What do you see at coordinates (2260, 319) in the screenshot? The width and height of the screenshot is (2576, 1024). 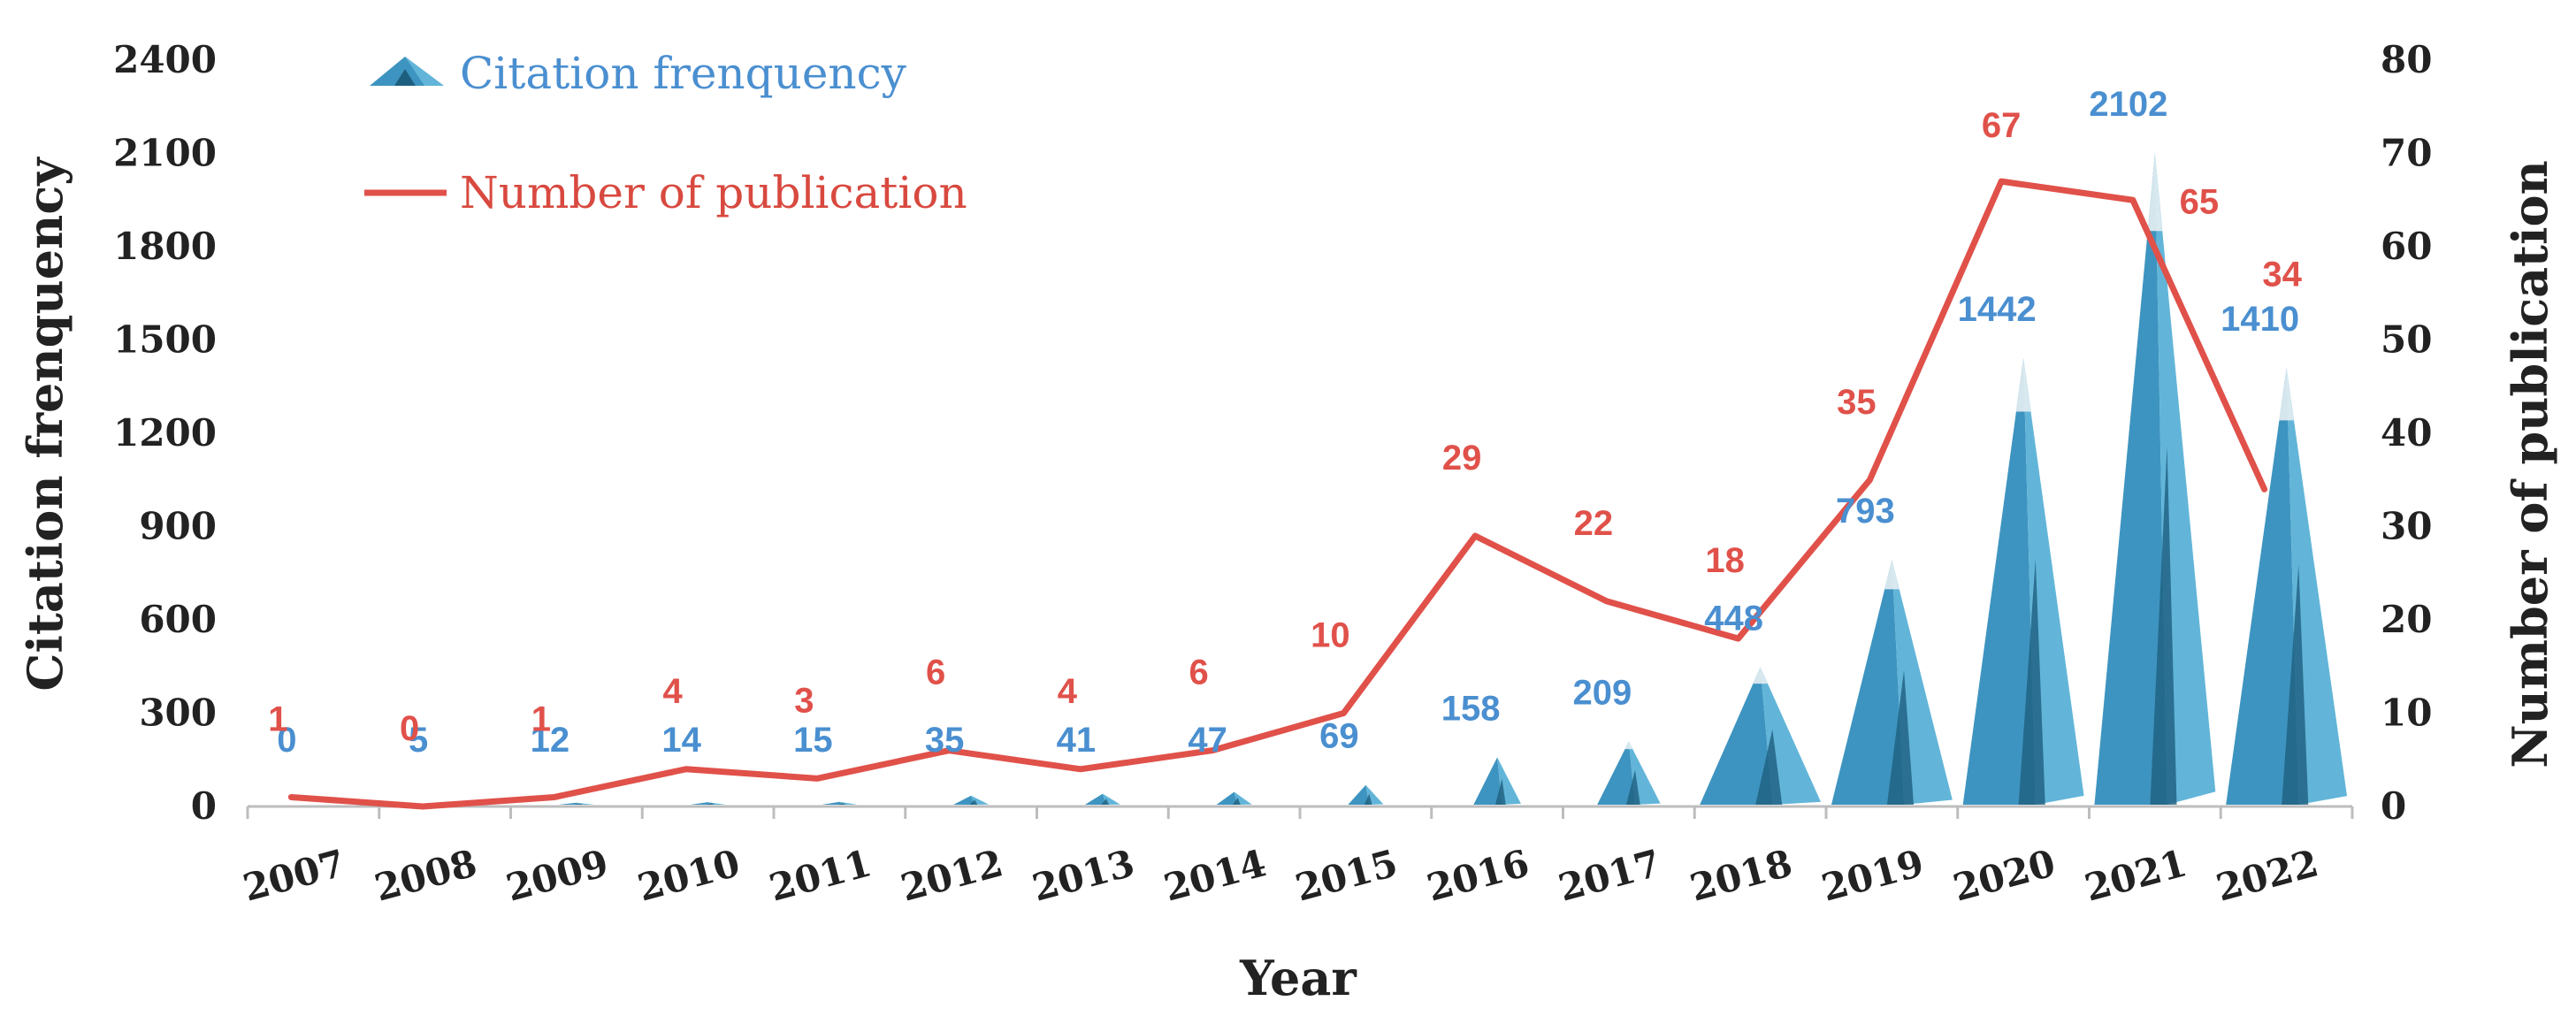 I see `citation-data-label: 1410` at bounding box center [2260, 319].